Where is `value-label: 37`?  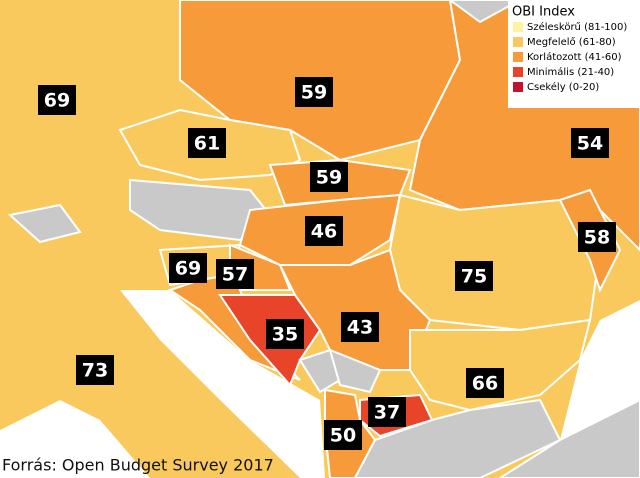 value-label: 37 is located at coordinates (387, 413).